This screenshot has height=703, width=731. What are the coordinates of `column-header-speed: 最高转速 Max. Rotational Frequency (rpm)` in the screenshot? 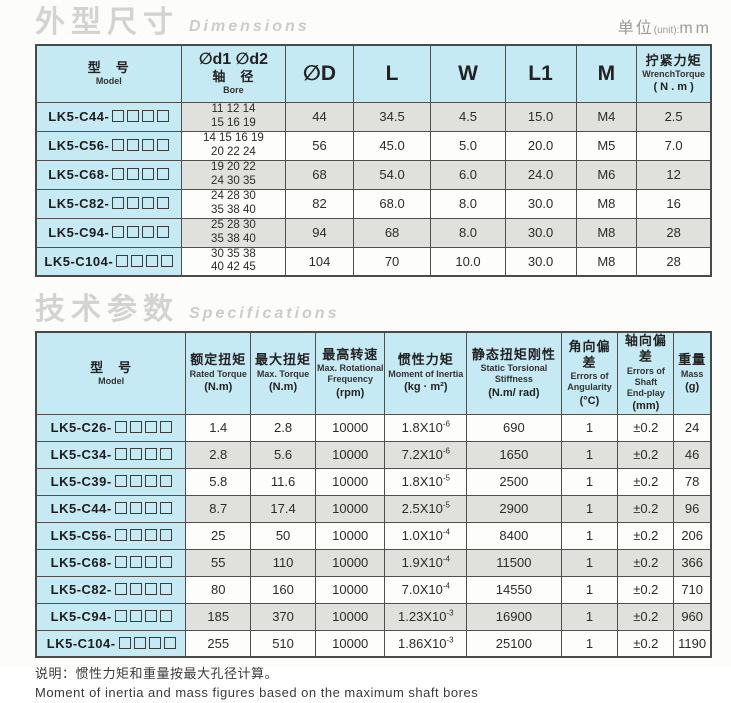 It's located at (350, 373).